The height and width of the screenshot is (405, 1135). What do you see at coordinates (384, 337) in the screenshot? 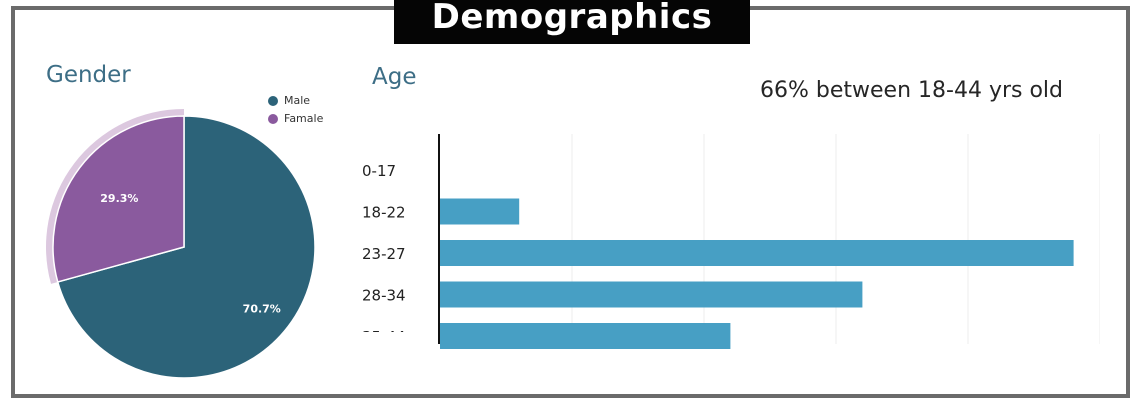
I see `bar-label-35-44: 35-44` at bounding box center [384, 337].